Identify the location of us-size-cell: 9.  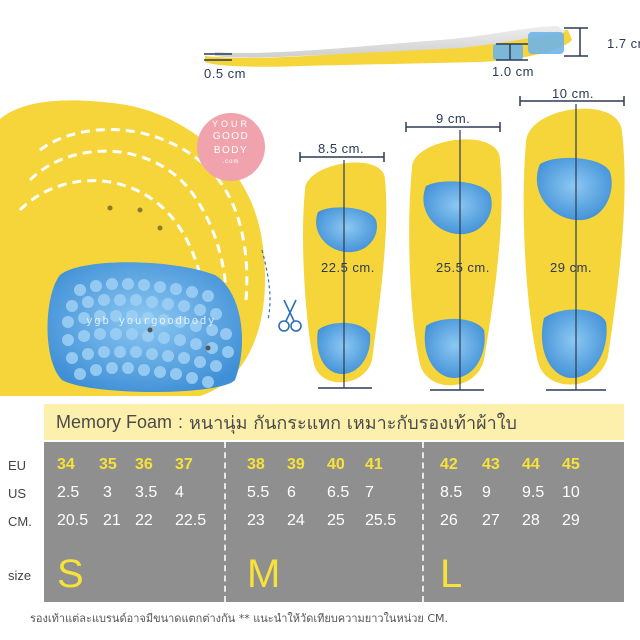
(486, 492).